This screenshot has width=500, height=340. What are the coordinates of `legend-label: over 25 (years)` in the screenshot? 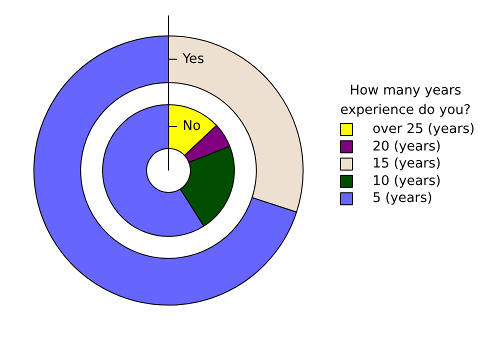 It's located at (423, 129).